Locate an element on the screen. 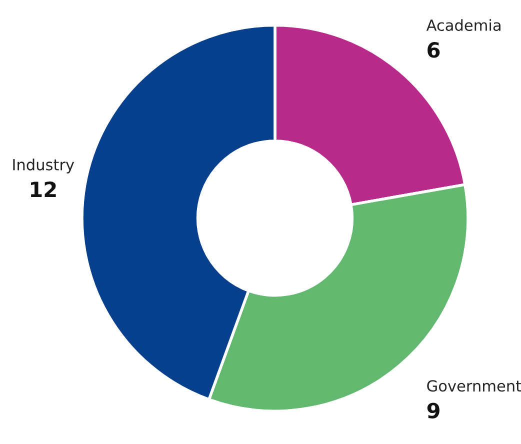 This screenshot has width=521, height=444. slice-label: Government is located at coordinates (474, 386).